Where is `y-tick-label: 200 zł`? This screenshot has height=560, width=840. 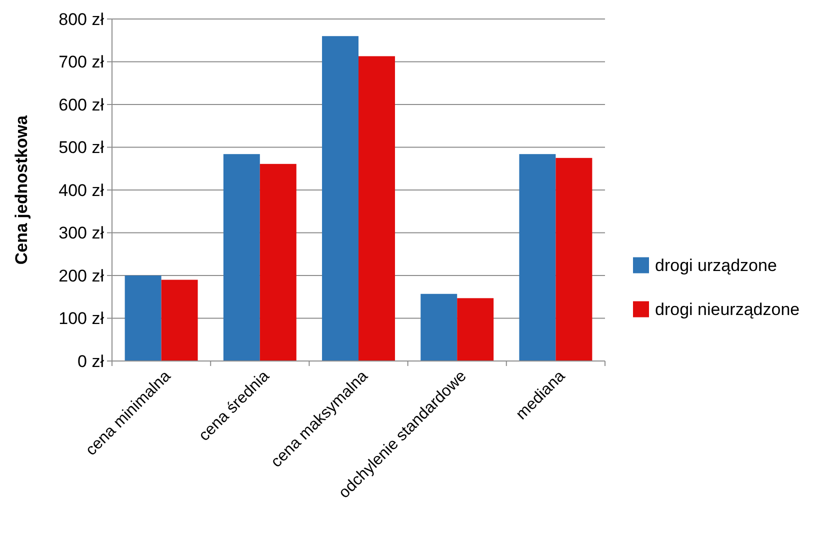 y-tick-label: 200 zł is located at coordinates (81, 276).